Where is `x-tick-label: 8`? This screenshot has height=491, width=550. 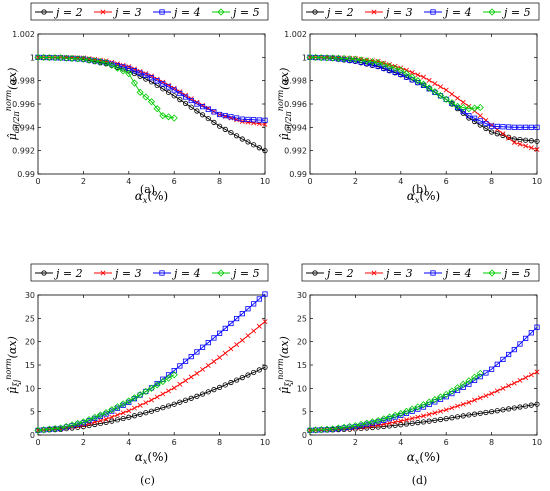 x-tick-label: 8 is located at coordinates (219, 181).